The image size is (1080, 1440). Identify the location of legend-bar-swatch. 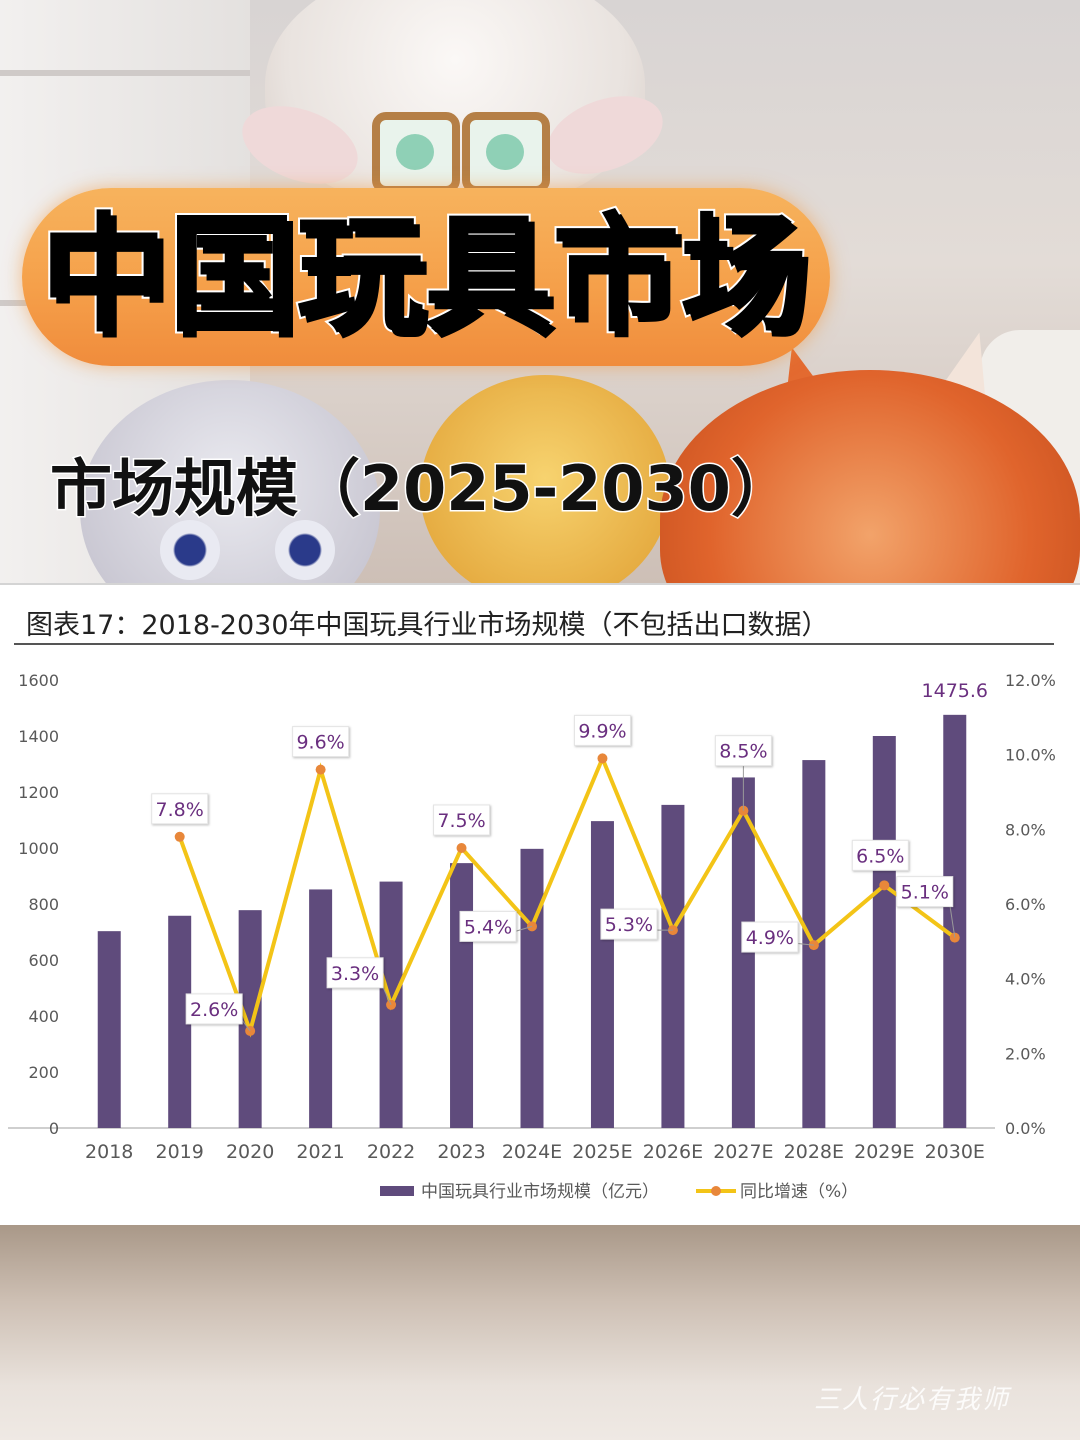
(397, 1191).